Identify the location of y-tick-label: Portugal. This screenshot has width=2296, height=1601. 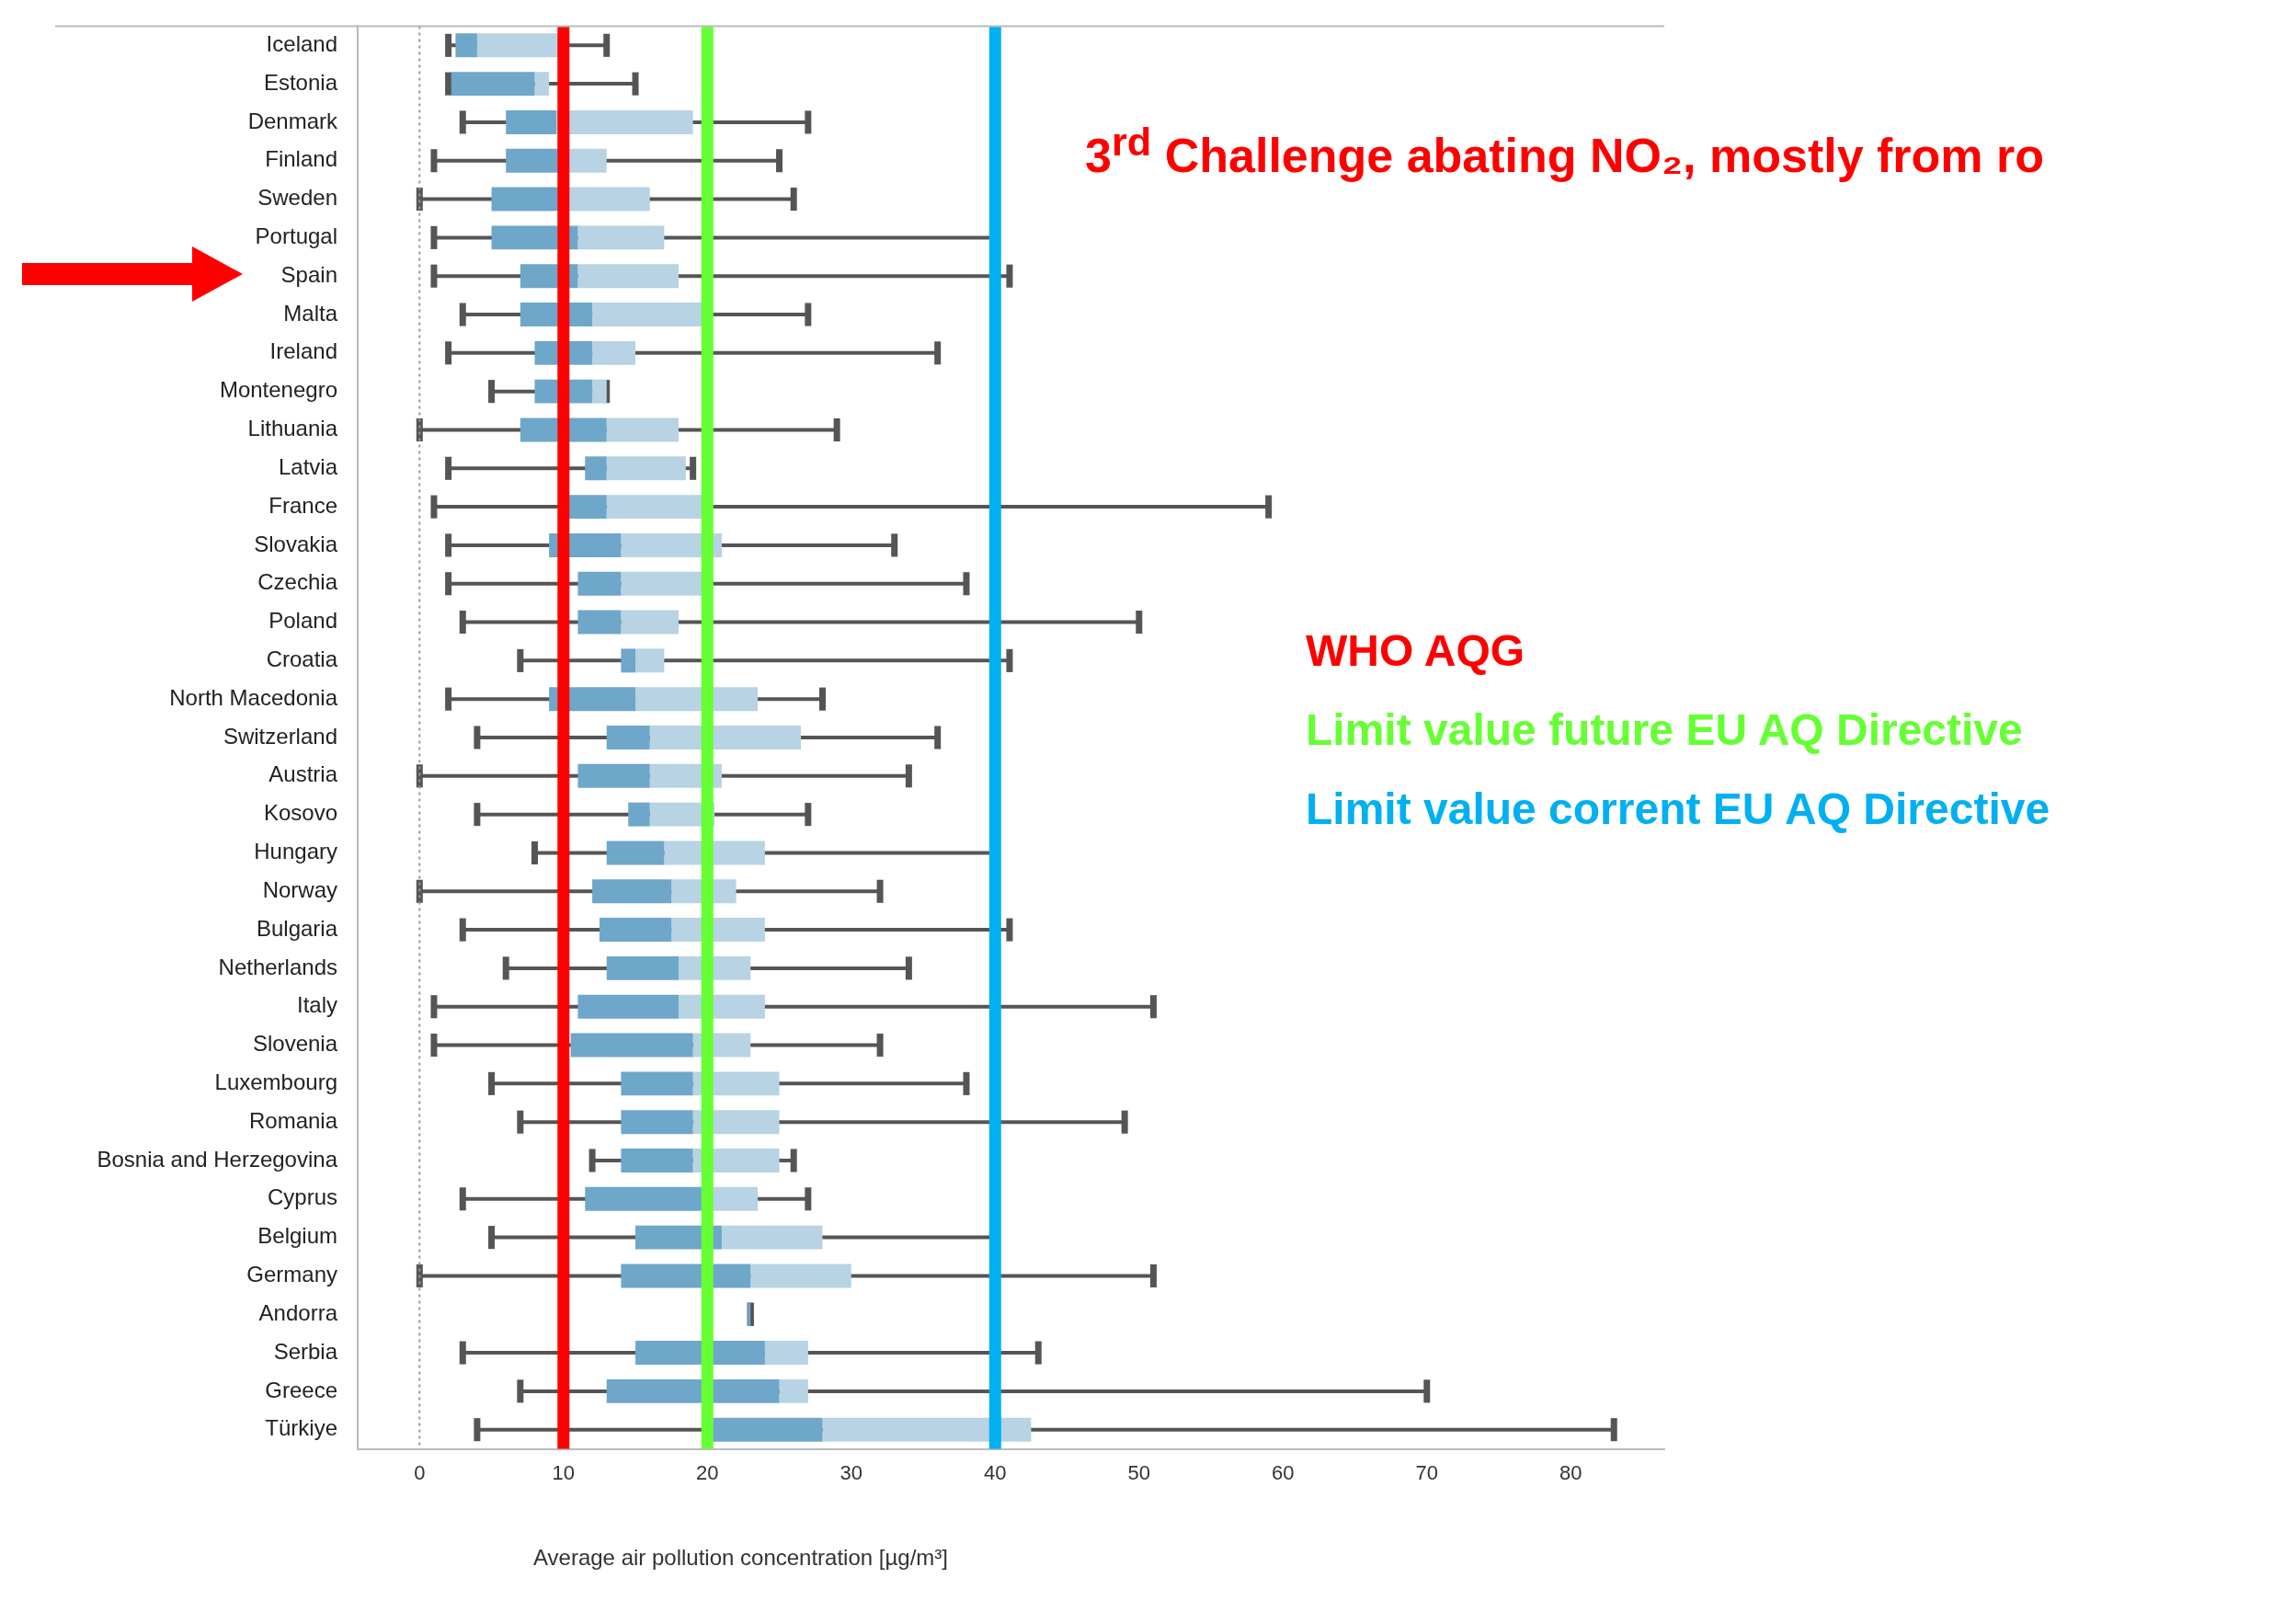
(296, 236).